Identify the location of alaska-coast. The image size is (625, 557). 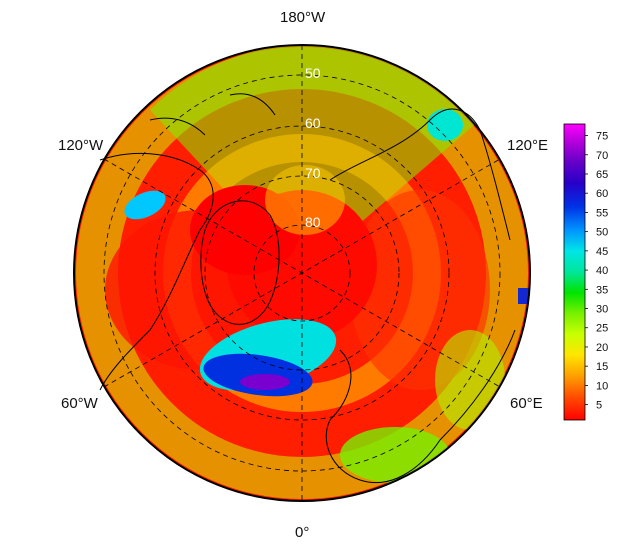
(212, 114).